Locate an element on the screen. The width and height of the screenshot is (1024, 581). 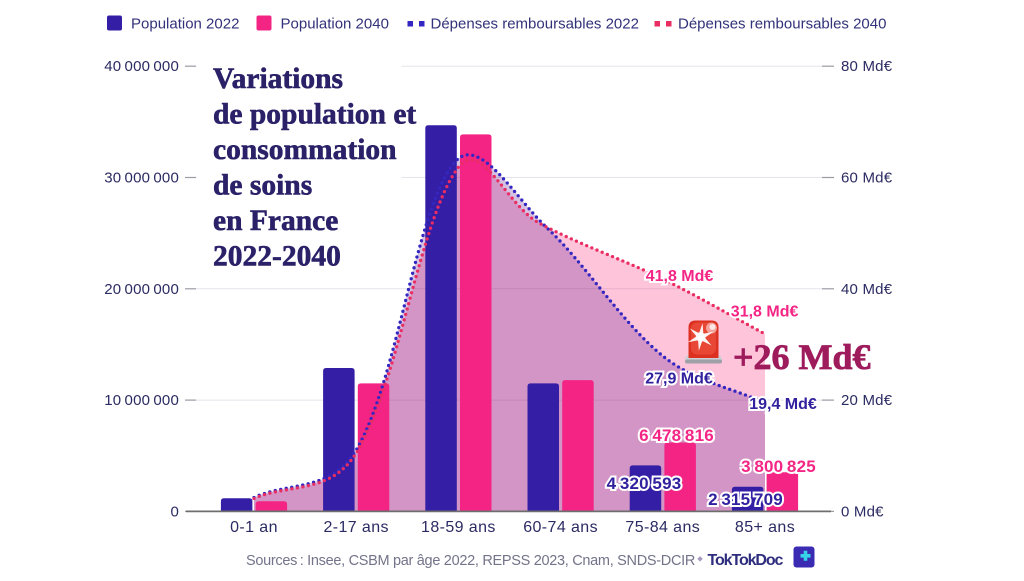
svg-text: 0-1 an is located at coordinates (254, 527).